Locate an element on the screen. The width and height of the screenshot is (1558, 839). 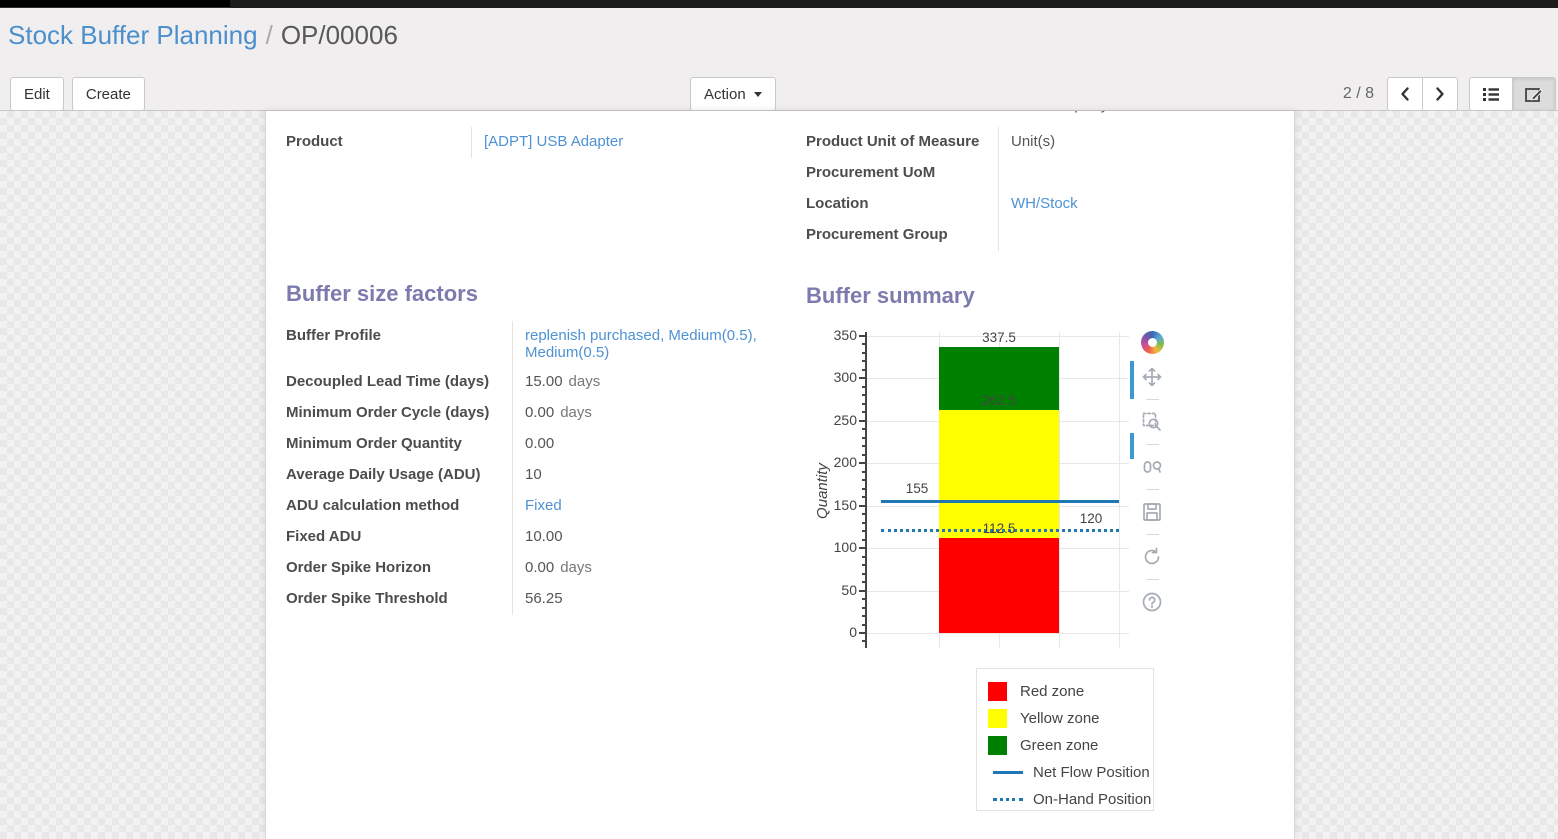
chevron-left-icon is located at coordinates (1405, 94).